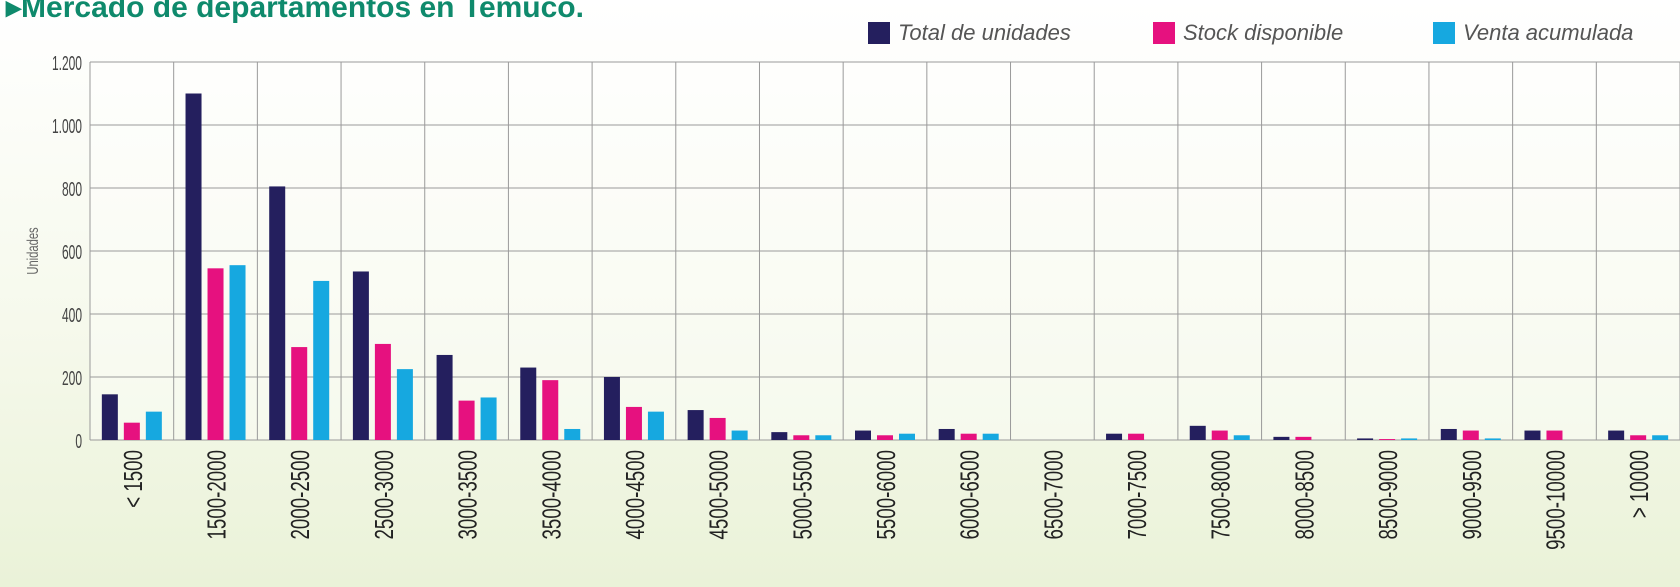 The image size is (1680, 587). Describe the element at coordinates (1137, 494) in the screenshot. I see `x-tick-label: 7000-7500` at that location.